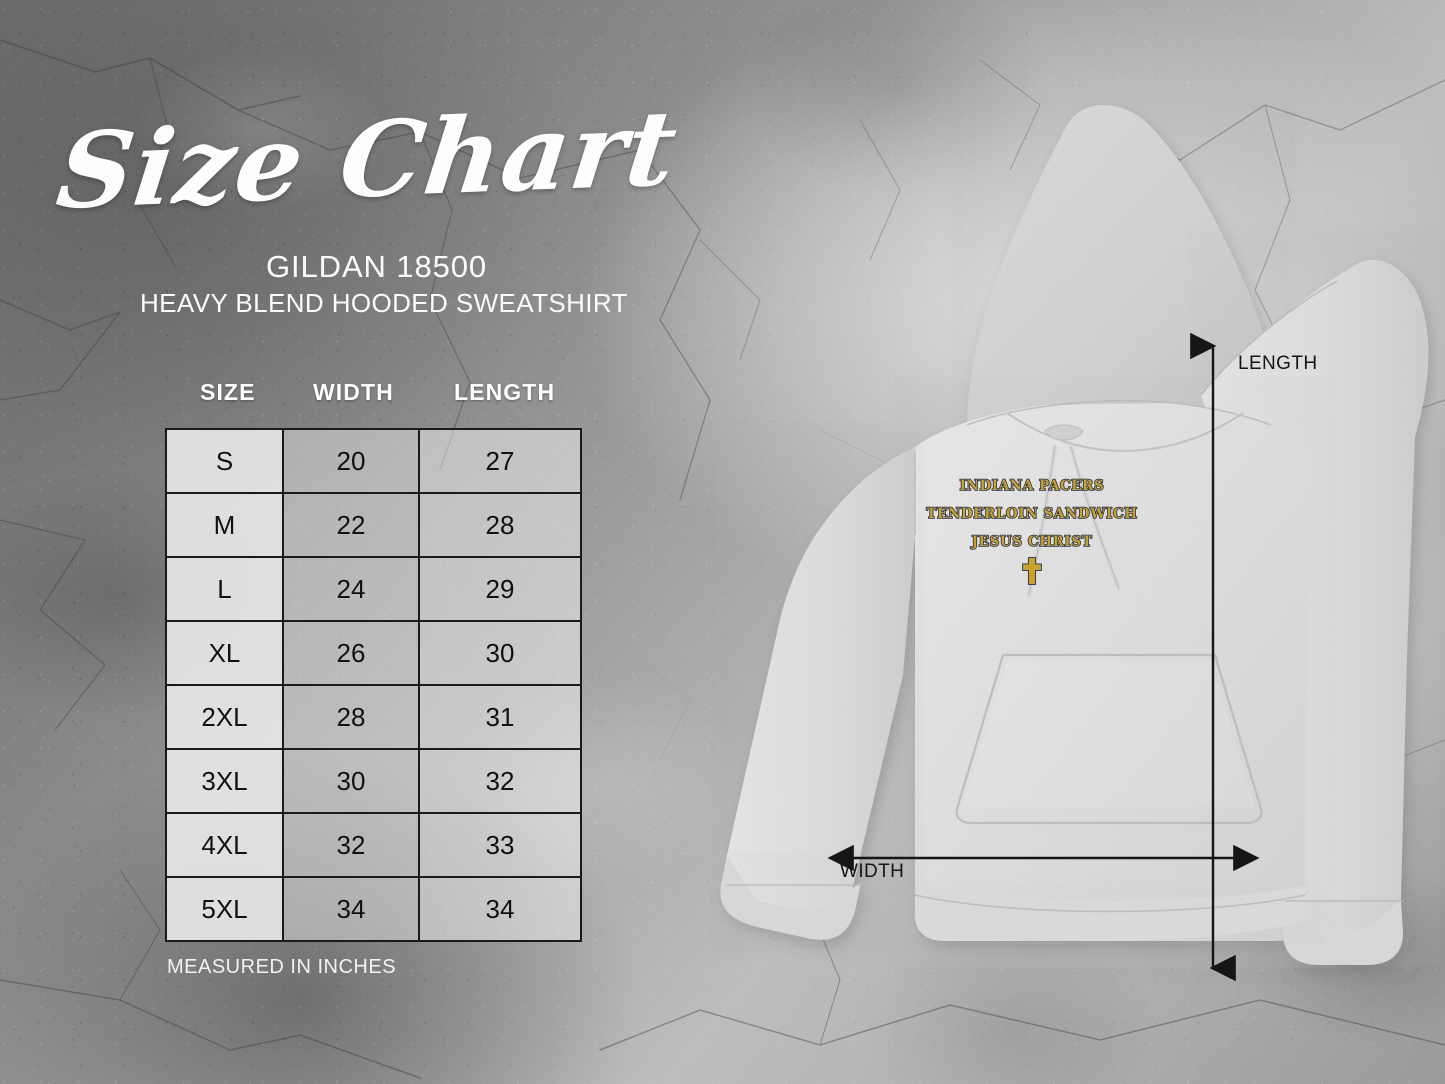 This screenshot has width=1445, height=1084. I want to click on cell-width: 22, so click(351, 525).